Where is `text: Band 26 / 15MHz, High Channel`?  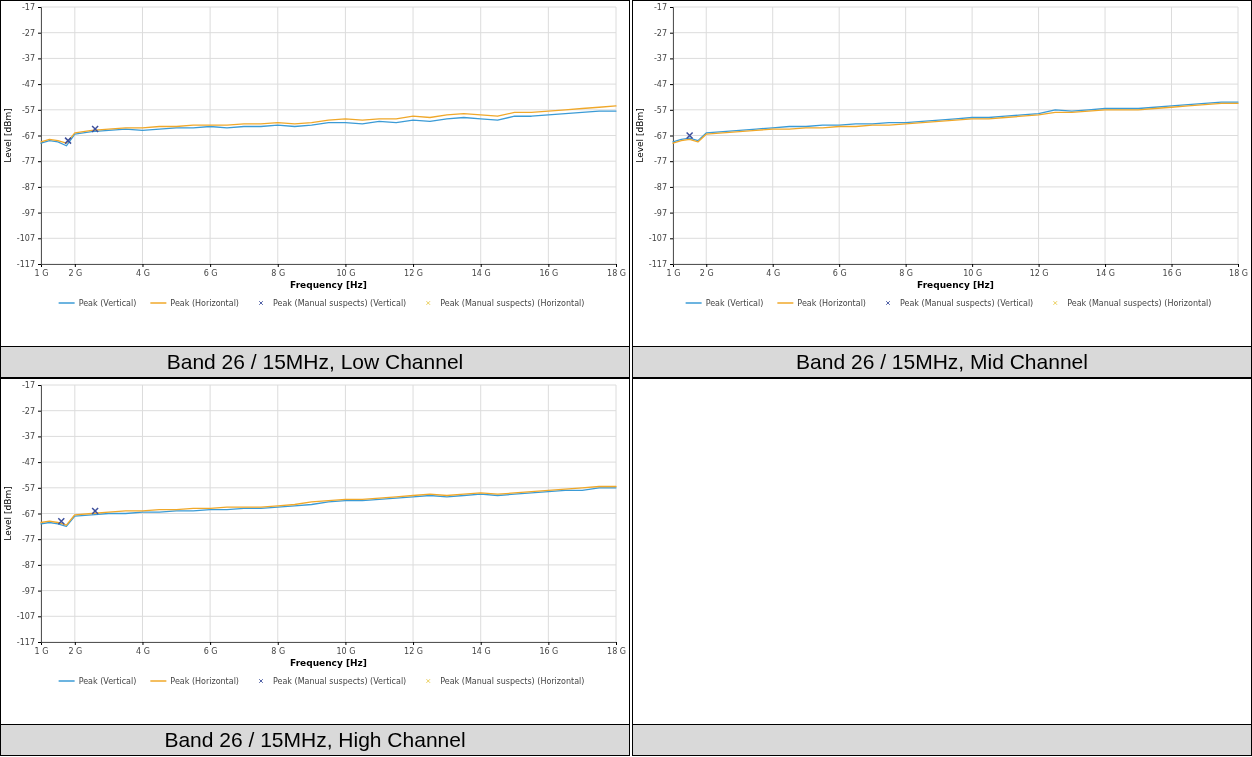 text: Band 26 / 15MHz, High Channel is located at coordinates (315, 739).